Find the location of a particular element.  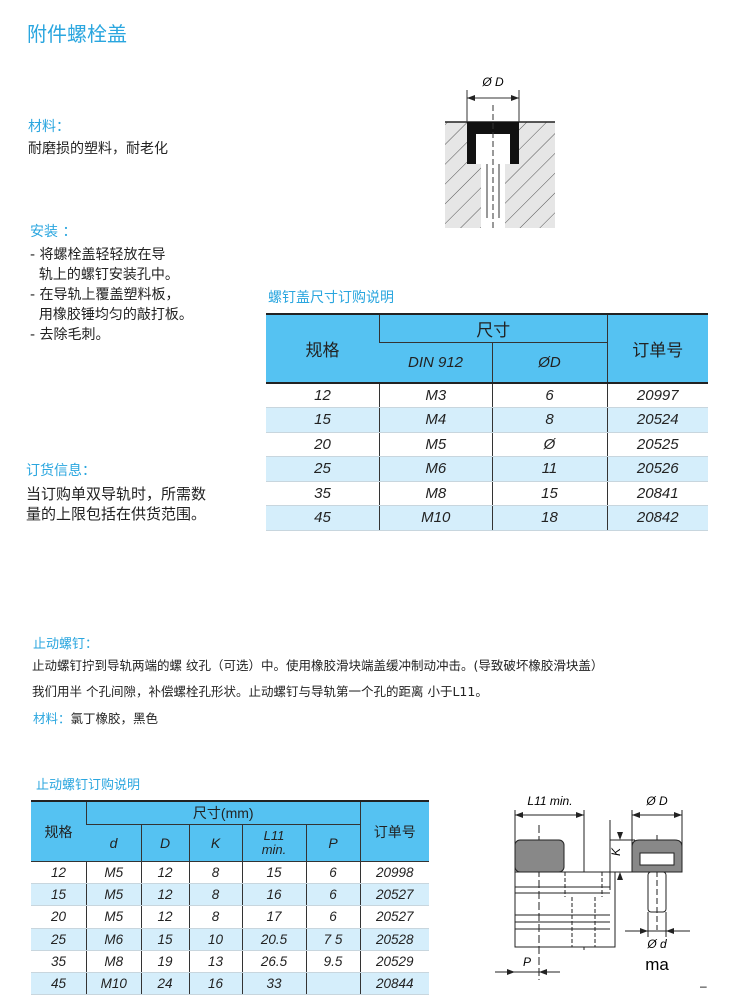

table-row: 20 M5 Ø 20525 is located at coordinates (487, 444).